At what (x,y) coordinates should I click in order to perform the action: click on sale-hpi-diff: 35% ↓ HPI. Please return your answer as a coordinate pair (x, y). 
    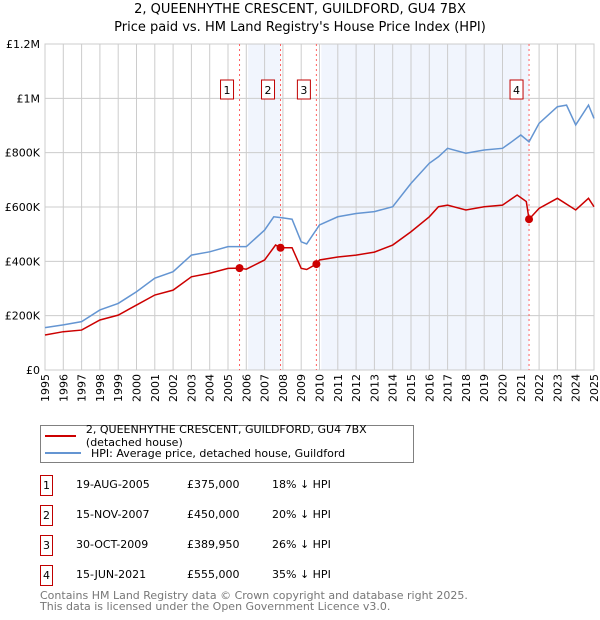
    Looking at the image, I should click on (301, 574).